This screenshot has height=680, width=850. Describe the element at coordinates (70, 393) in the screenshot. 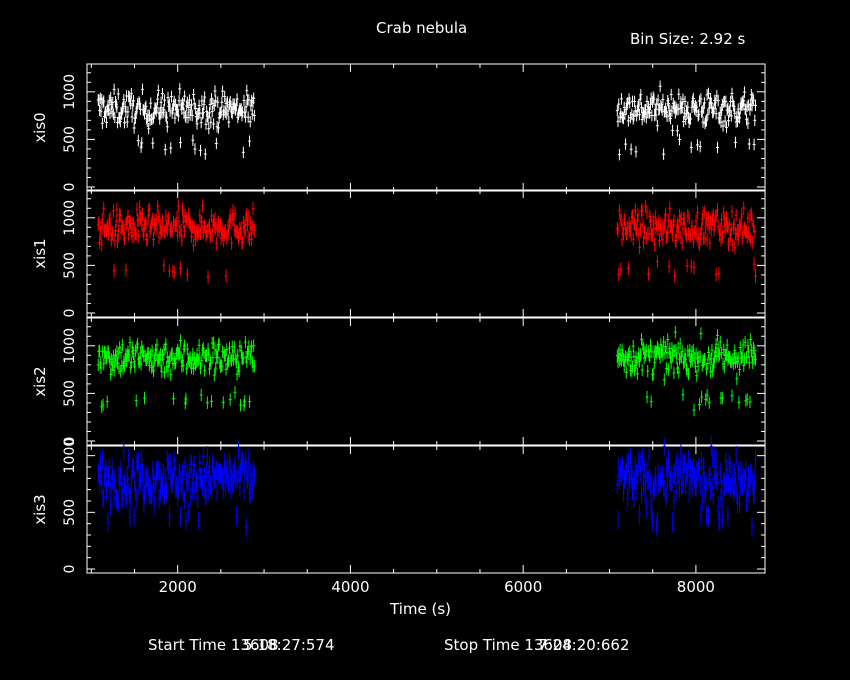

I see `y-tick-label-xis2: 500` at that location.